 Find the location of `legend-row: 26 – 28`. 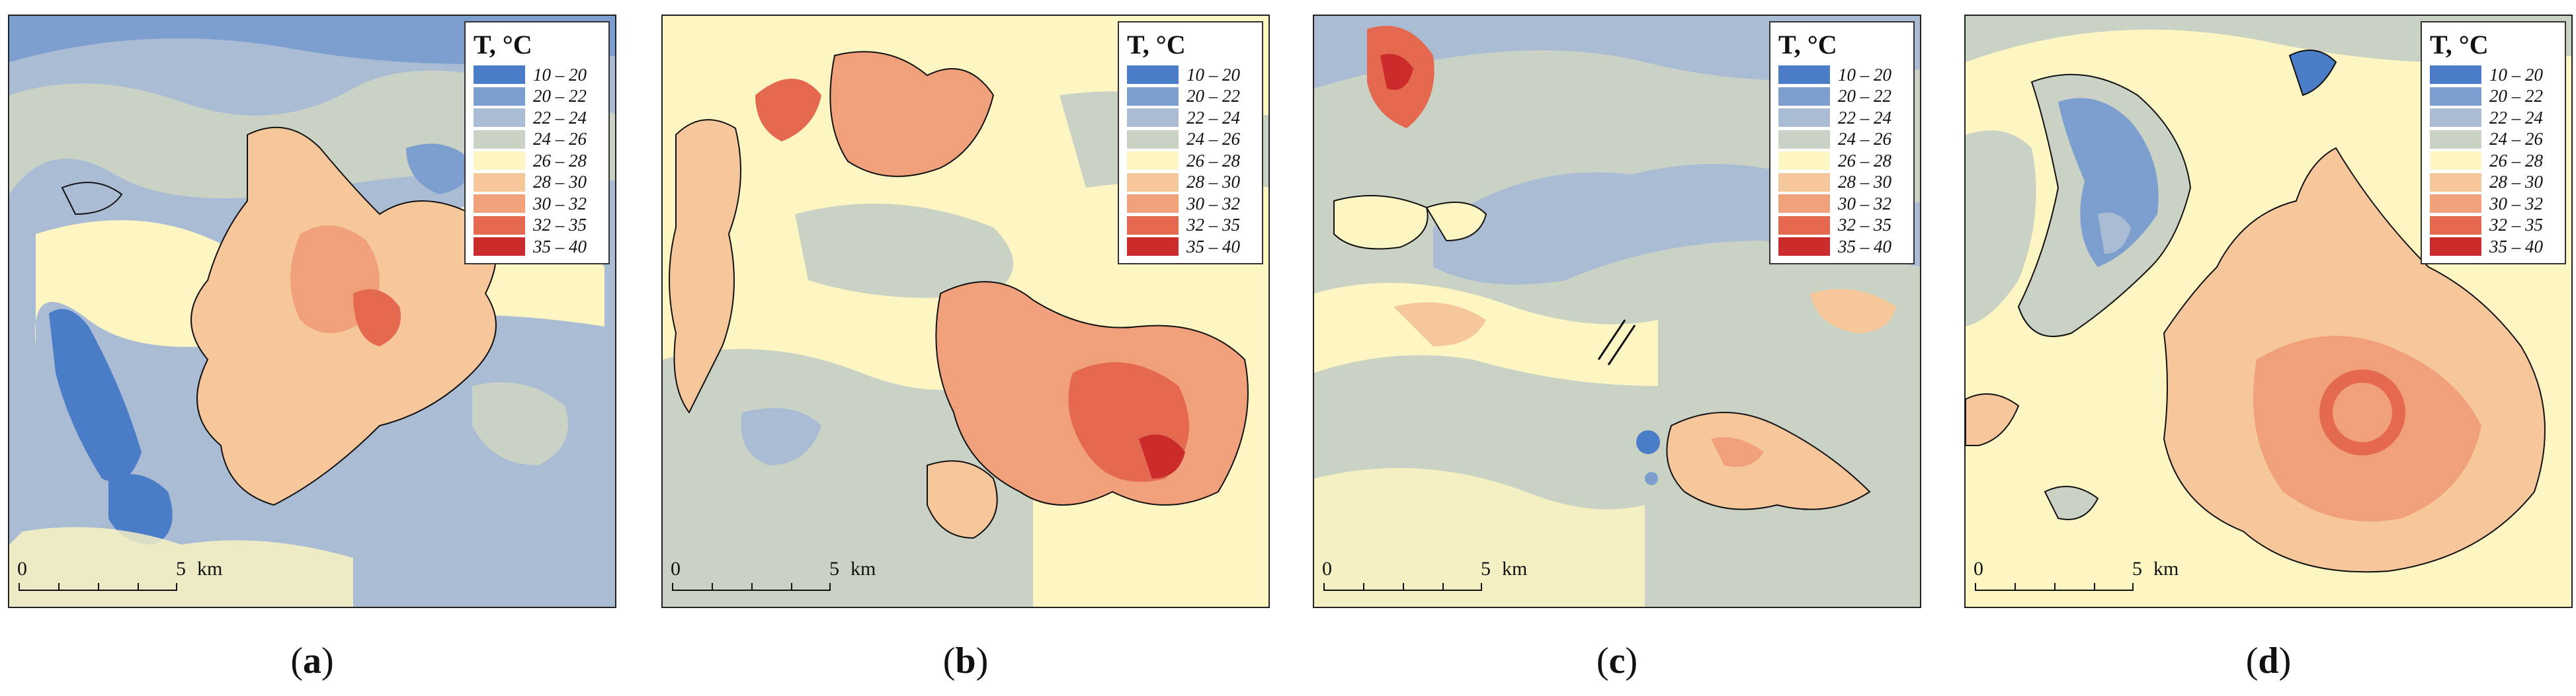

legend-row: 26 – 28 is located at coordinates (2494, 161).